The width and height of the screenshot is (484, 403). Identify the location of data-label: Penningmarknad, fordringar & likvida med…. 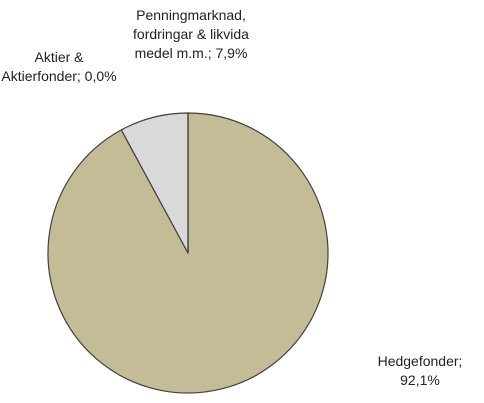
(191, 34).